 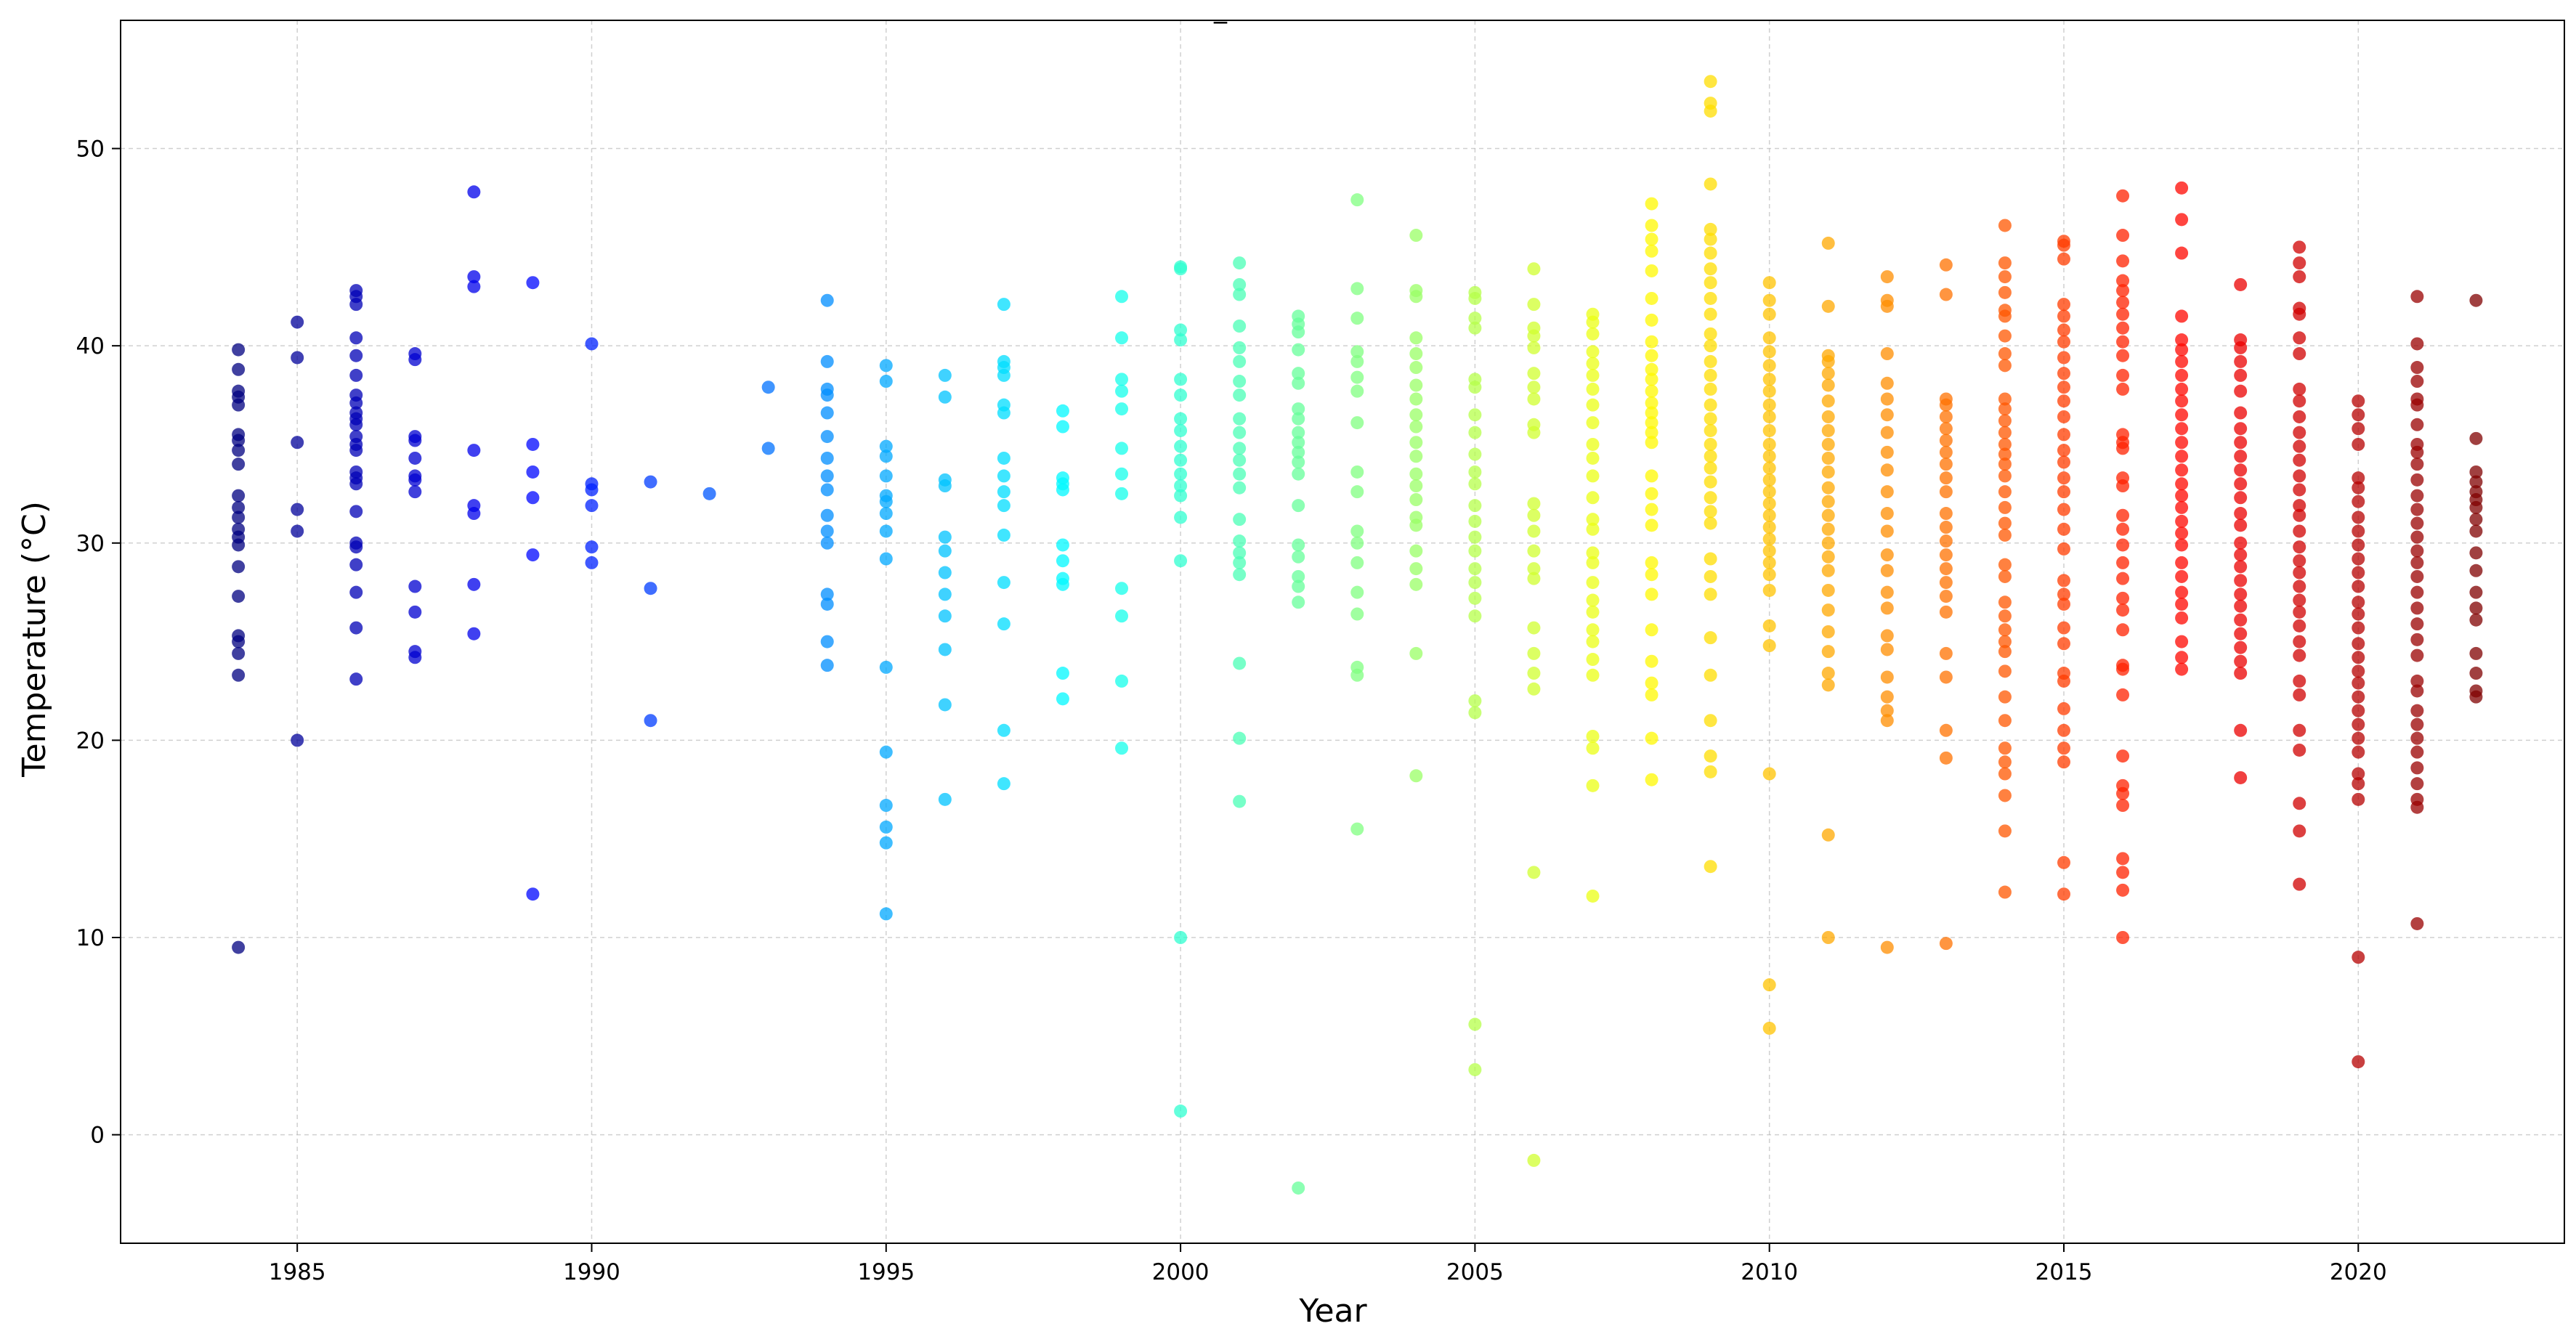 What do you see at coordinates (90, 741) in the screenshot?
I see `y-tick-label: 20` at bounding box center [90, 741].